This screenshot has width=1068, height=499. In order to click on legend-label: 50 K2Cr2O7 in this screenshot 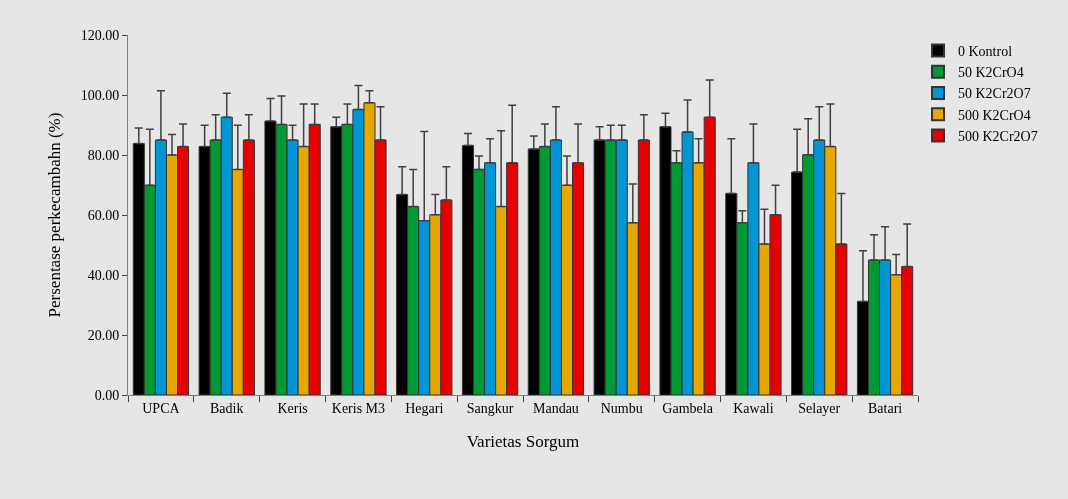, I will do `click(994, 94)`.